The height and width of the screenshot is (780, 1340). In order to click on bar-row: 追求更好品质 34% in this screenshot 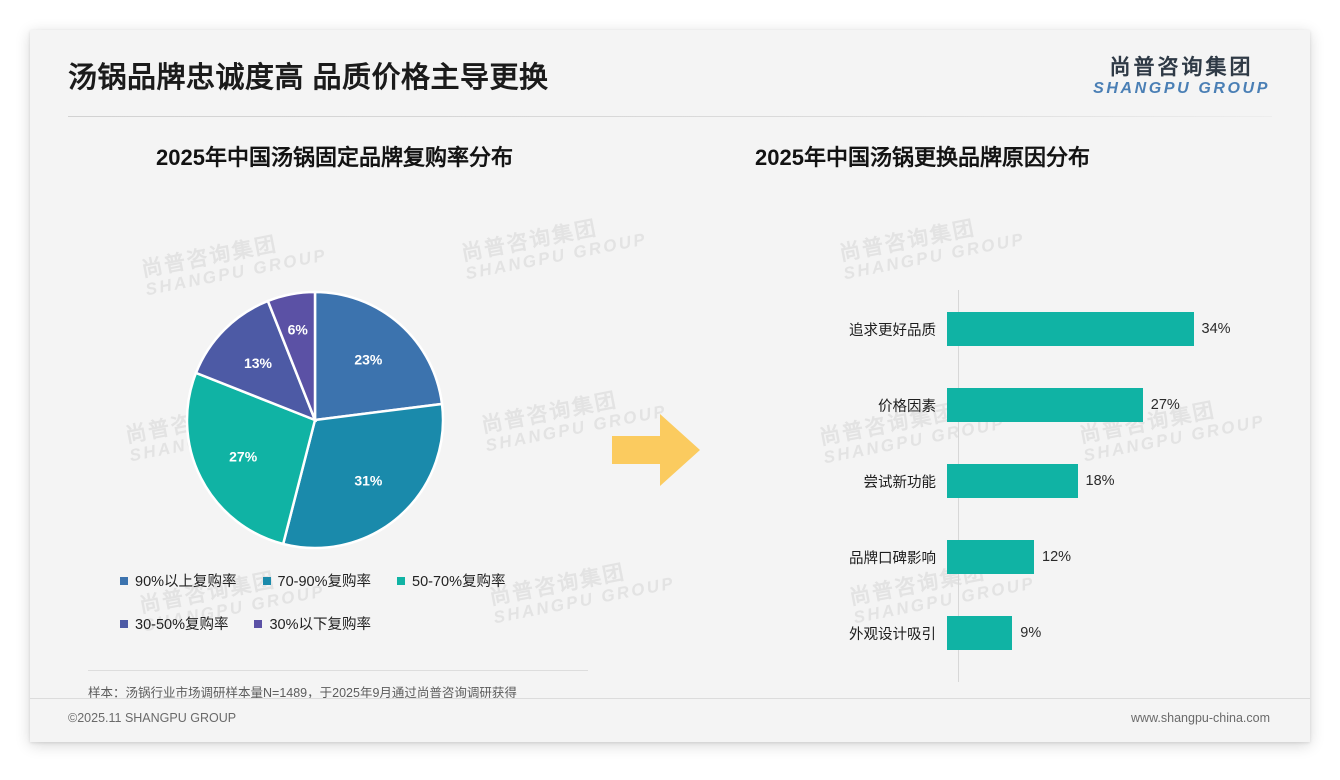, I will do `click(1015, 329)`.